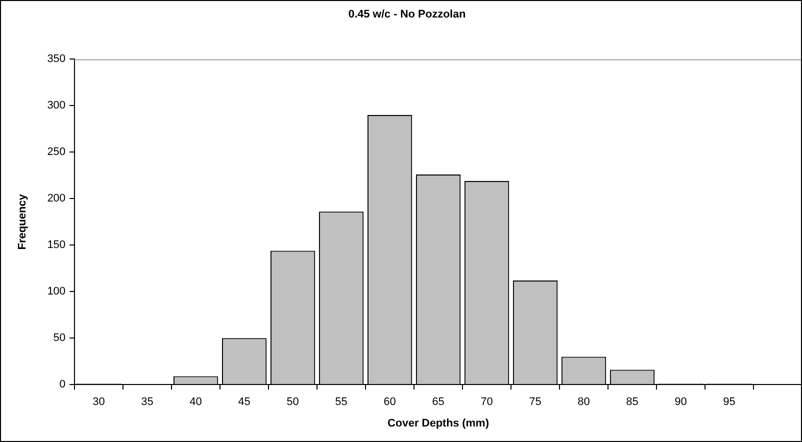  I want to click on y-tick-label: 350, so click(56, 59).